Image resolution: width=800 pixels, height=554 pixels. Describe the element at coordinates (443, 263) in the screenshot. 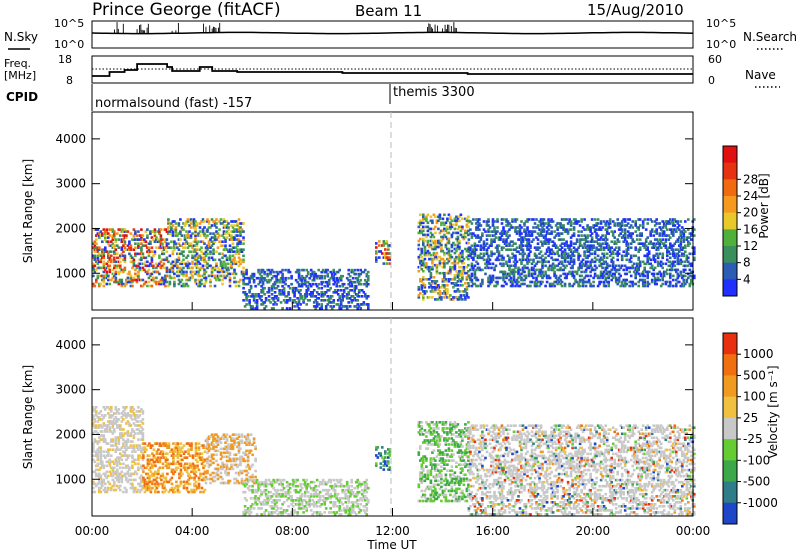

I see `power-cell-1961` at that location.